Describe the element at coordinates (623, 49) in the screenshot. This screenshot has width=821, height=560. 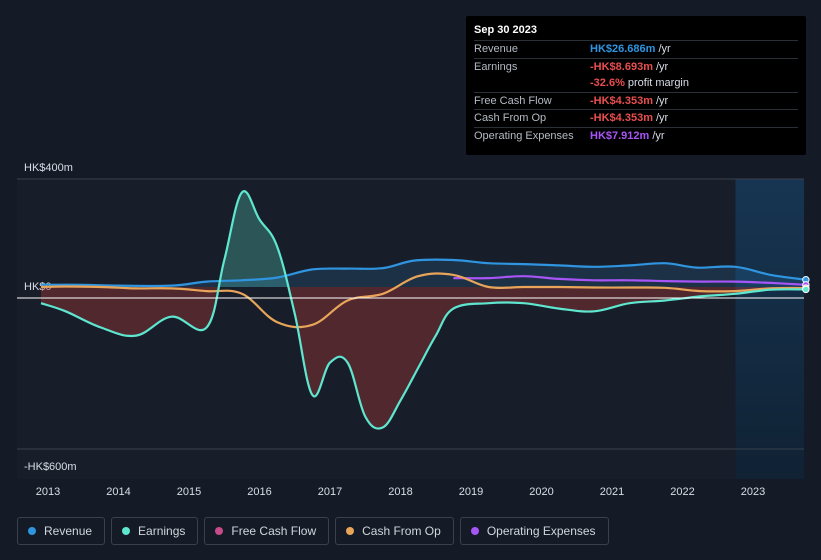
I see `tooltip-value: HK$26.686m` at that location.